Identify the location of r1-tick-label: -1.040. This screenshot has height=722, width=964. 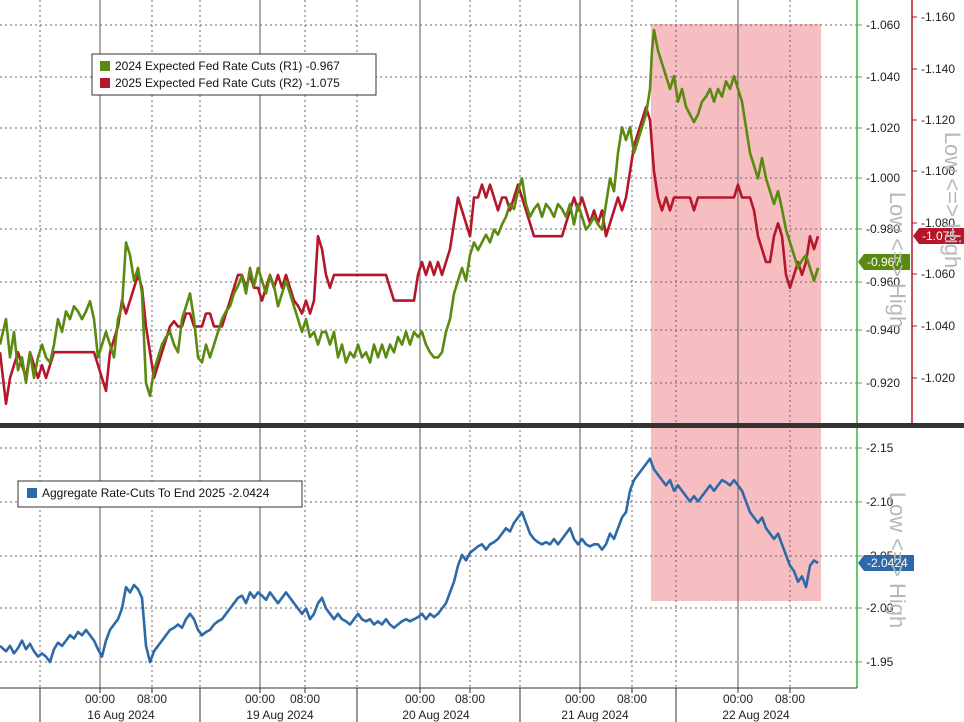
(883, 77).